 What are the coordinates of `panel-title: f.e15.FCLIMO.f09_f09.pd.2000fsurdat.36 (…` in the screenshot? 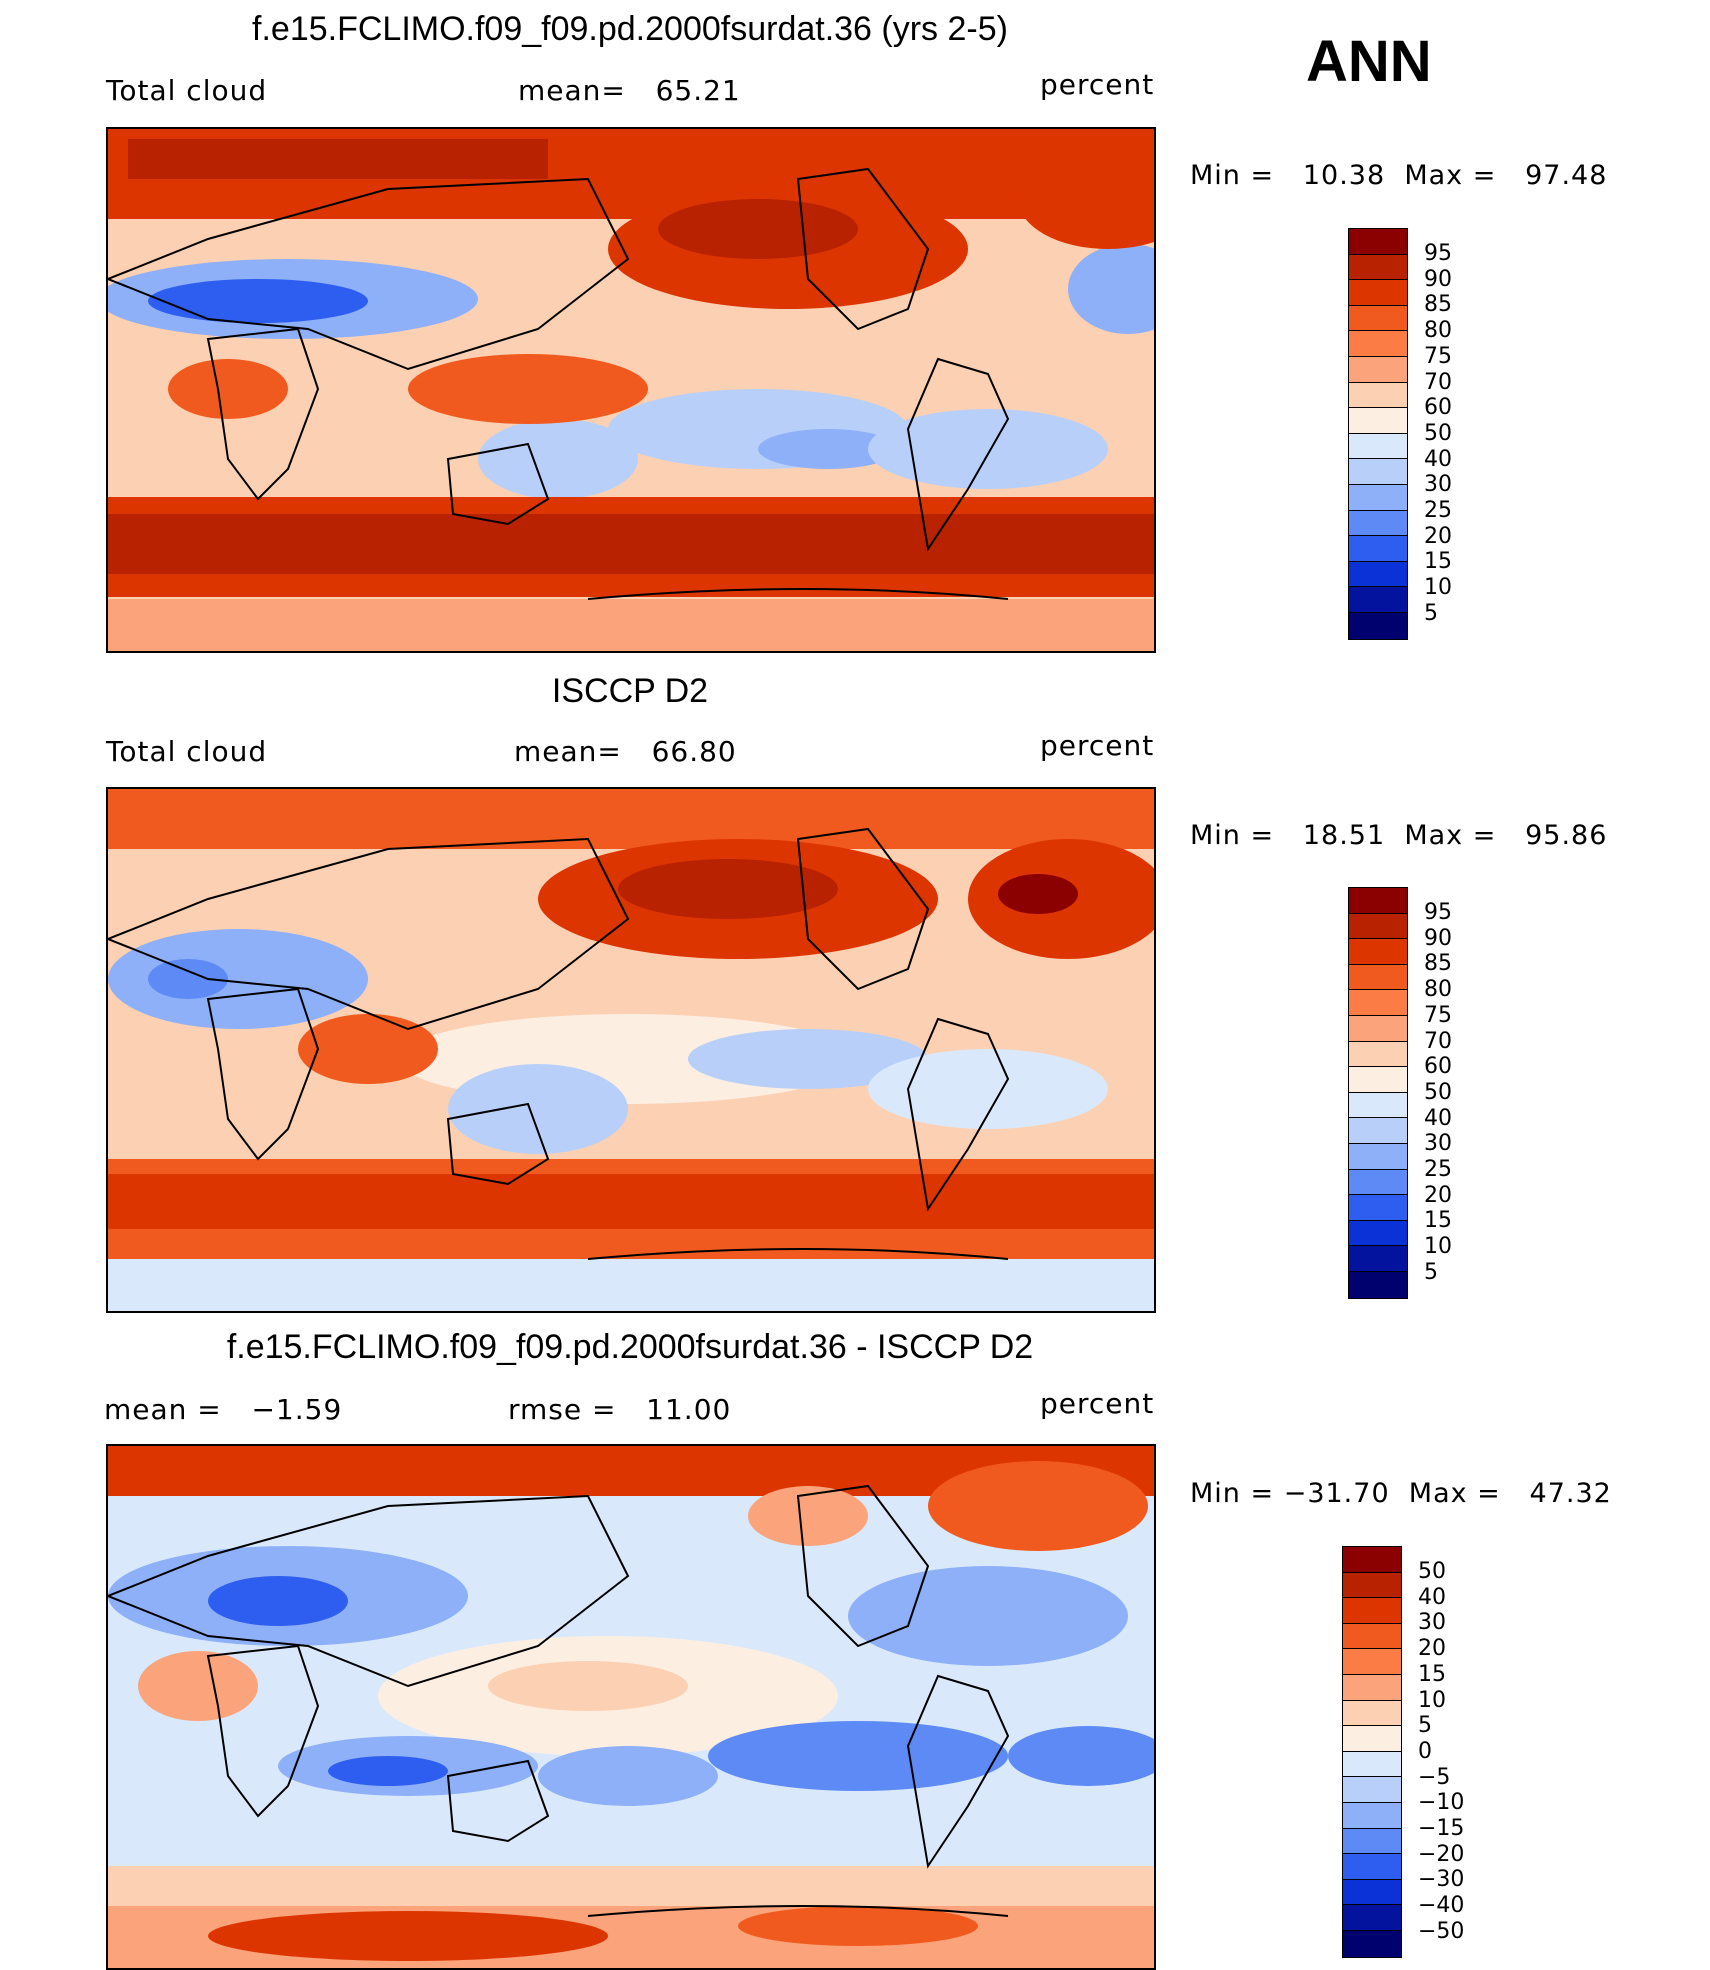 It's located at (630, 29).